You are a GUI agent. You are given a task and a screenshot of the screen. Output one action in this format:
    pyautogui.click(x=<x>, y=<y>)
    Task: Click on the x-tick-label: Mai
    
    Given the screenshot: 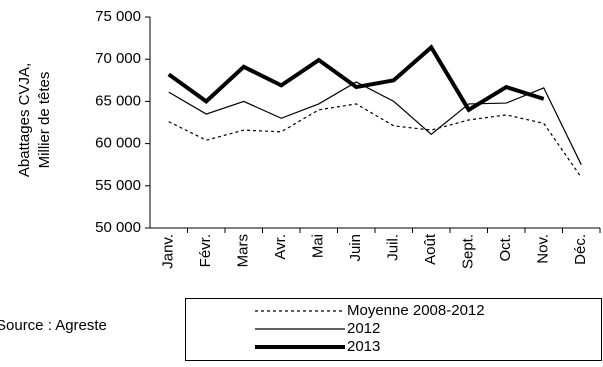 What is the action you would take?
    pyautogui.click(x=318, y=246)
    